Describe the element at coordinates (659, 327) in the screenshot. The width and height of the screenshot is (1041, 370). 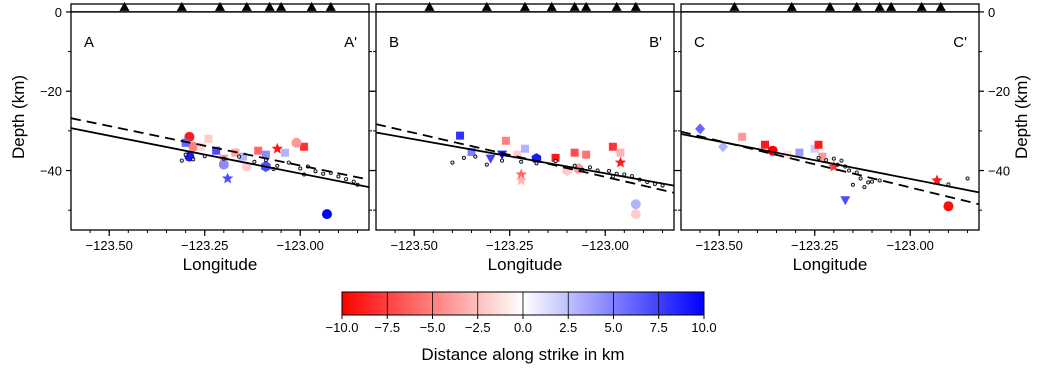
I see `colorbar-tick-label: 7.5` at that location.